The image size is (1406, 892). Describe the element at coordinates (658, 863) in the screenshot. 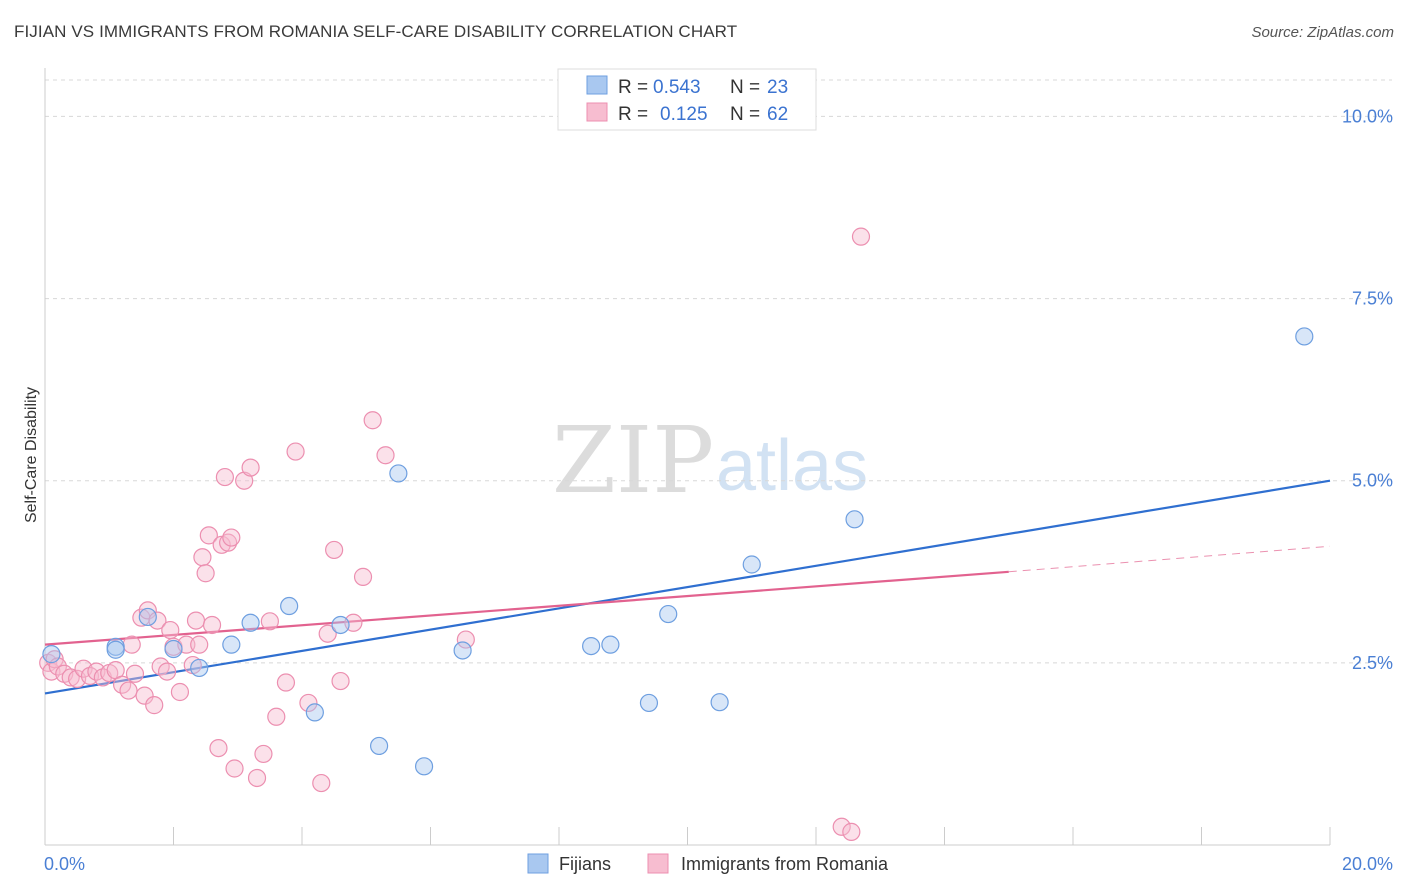

I see `bottom-legend-swatch-romania` at that location.